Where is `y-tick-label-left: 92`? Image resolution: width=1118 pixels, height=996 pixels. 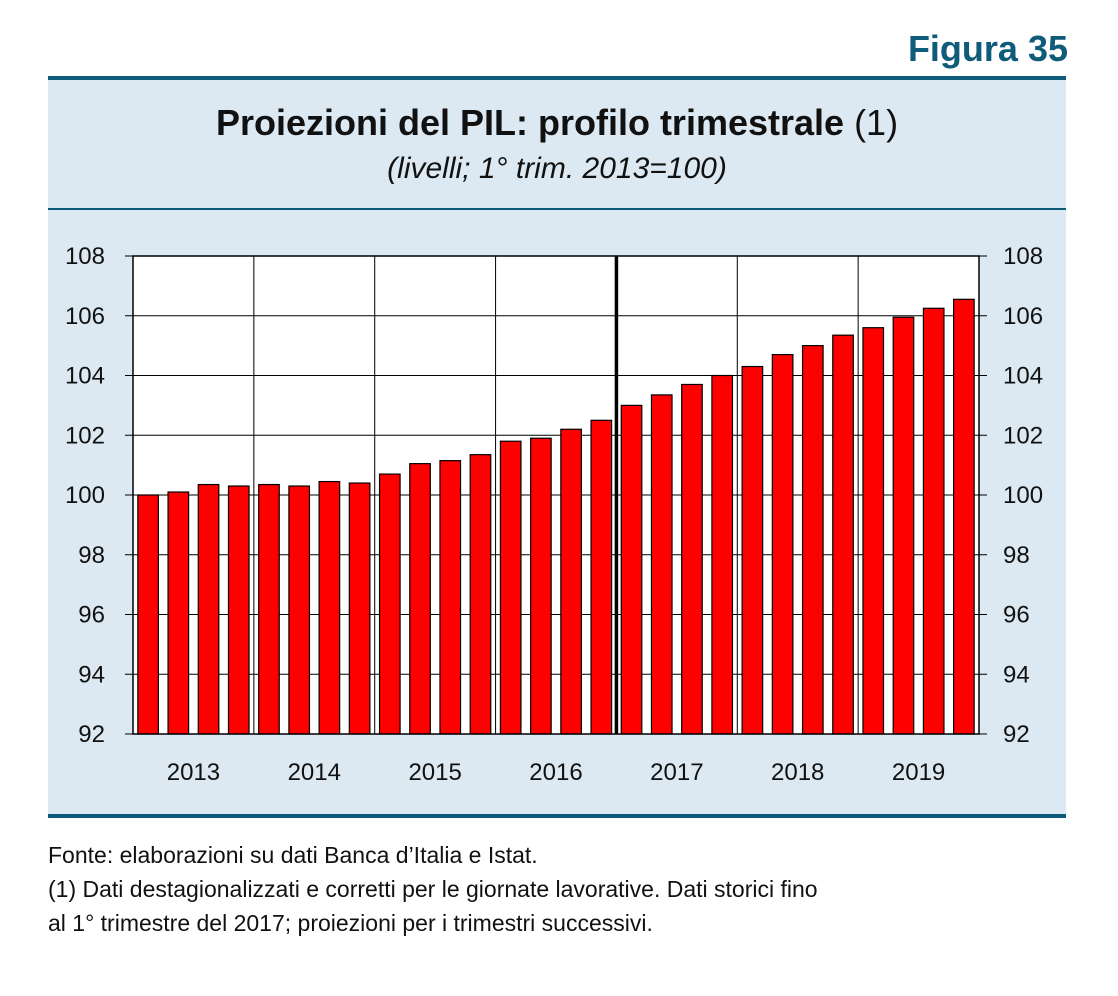 y-tick-label-left: 92 is located at coordinates (91, 734).